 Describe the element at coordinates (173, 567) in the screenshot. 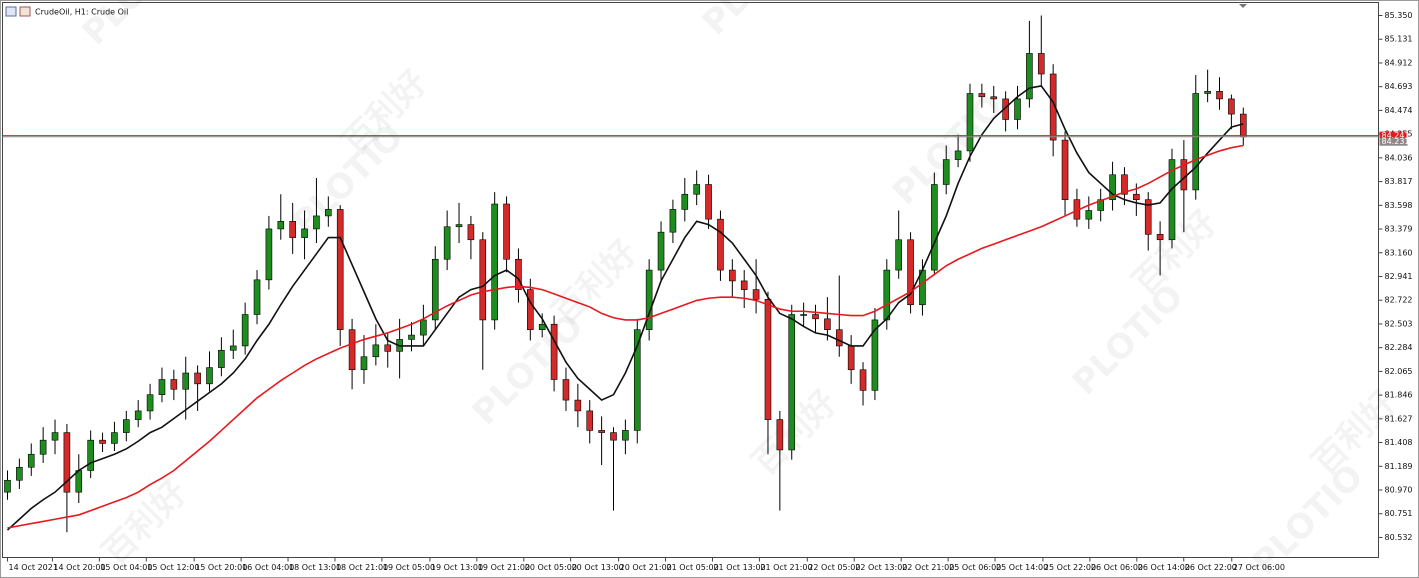

I see `x-tick-label: 15 Oct 12:00` at that location.